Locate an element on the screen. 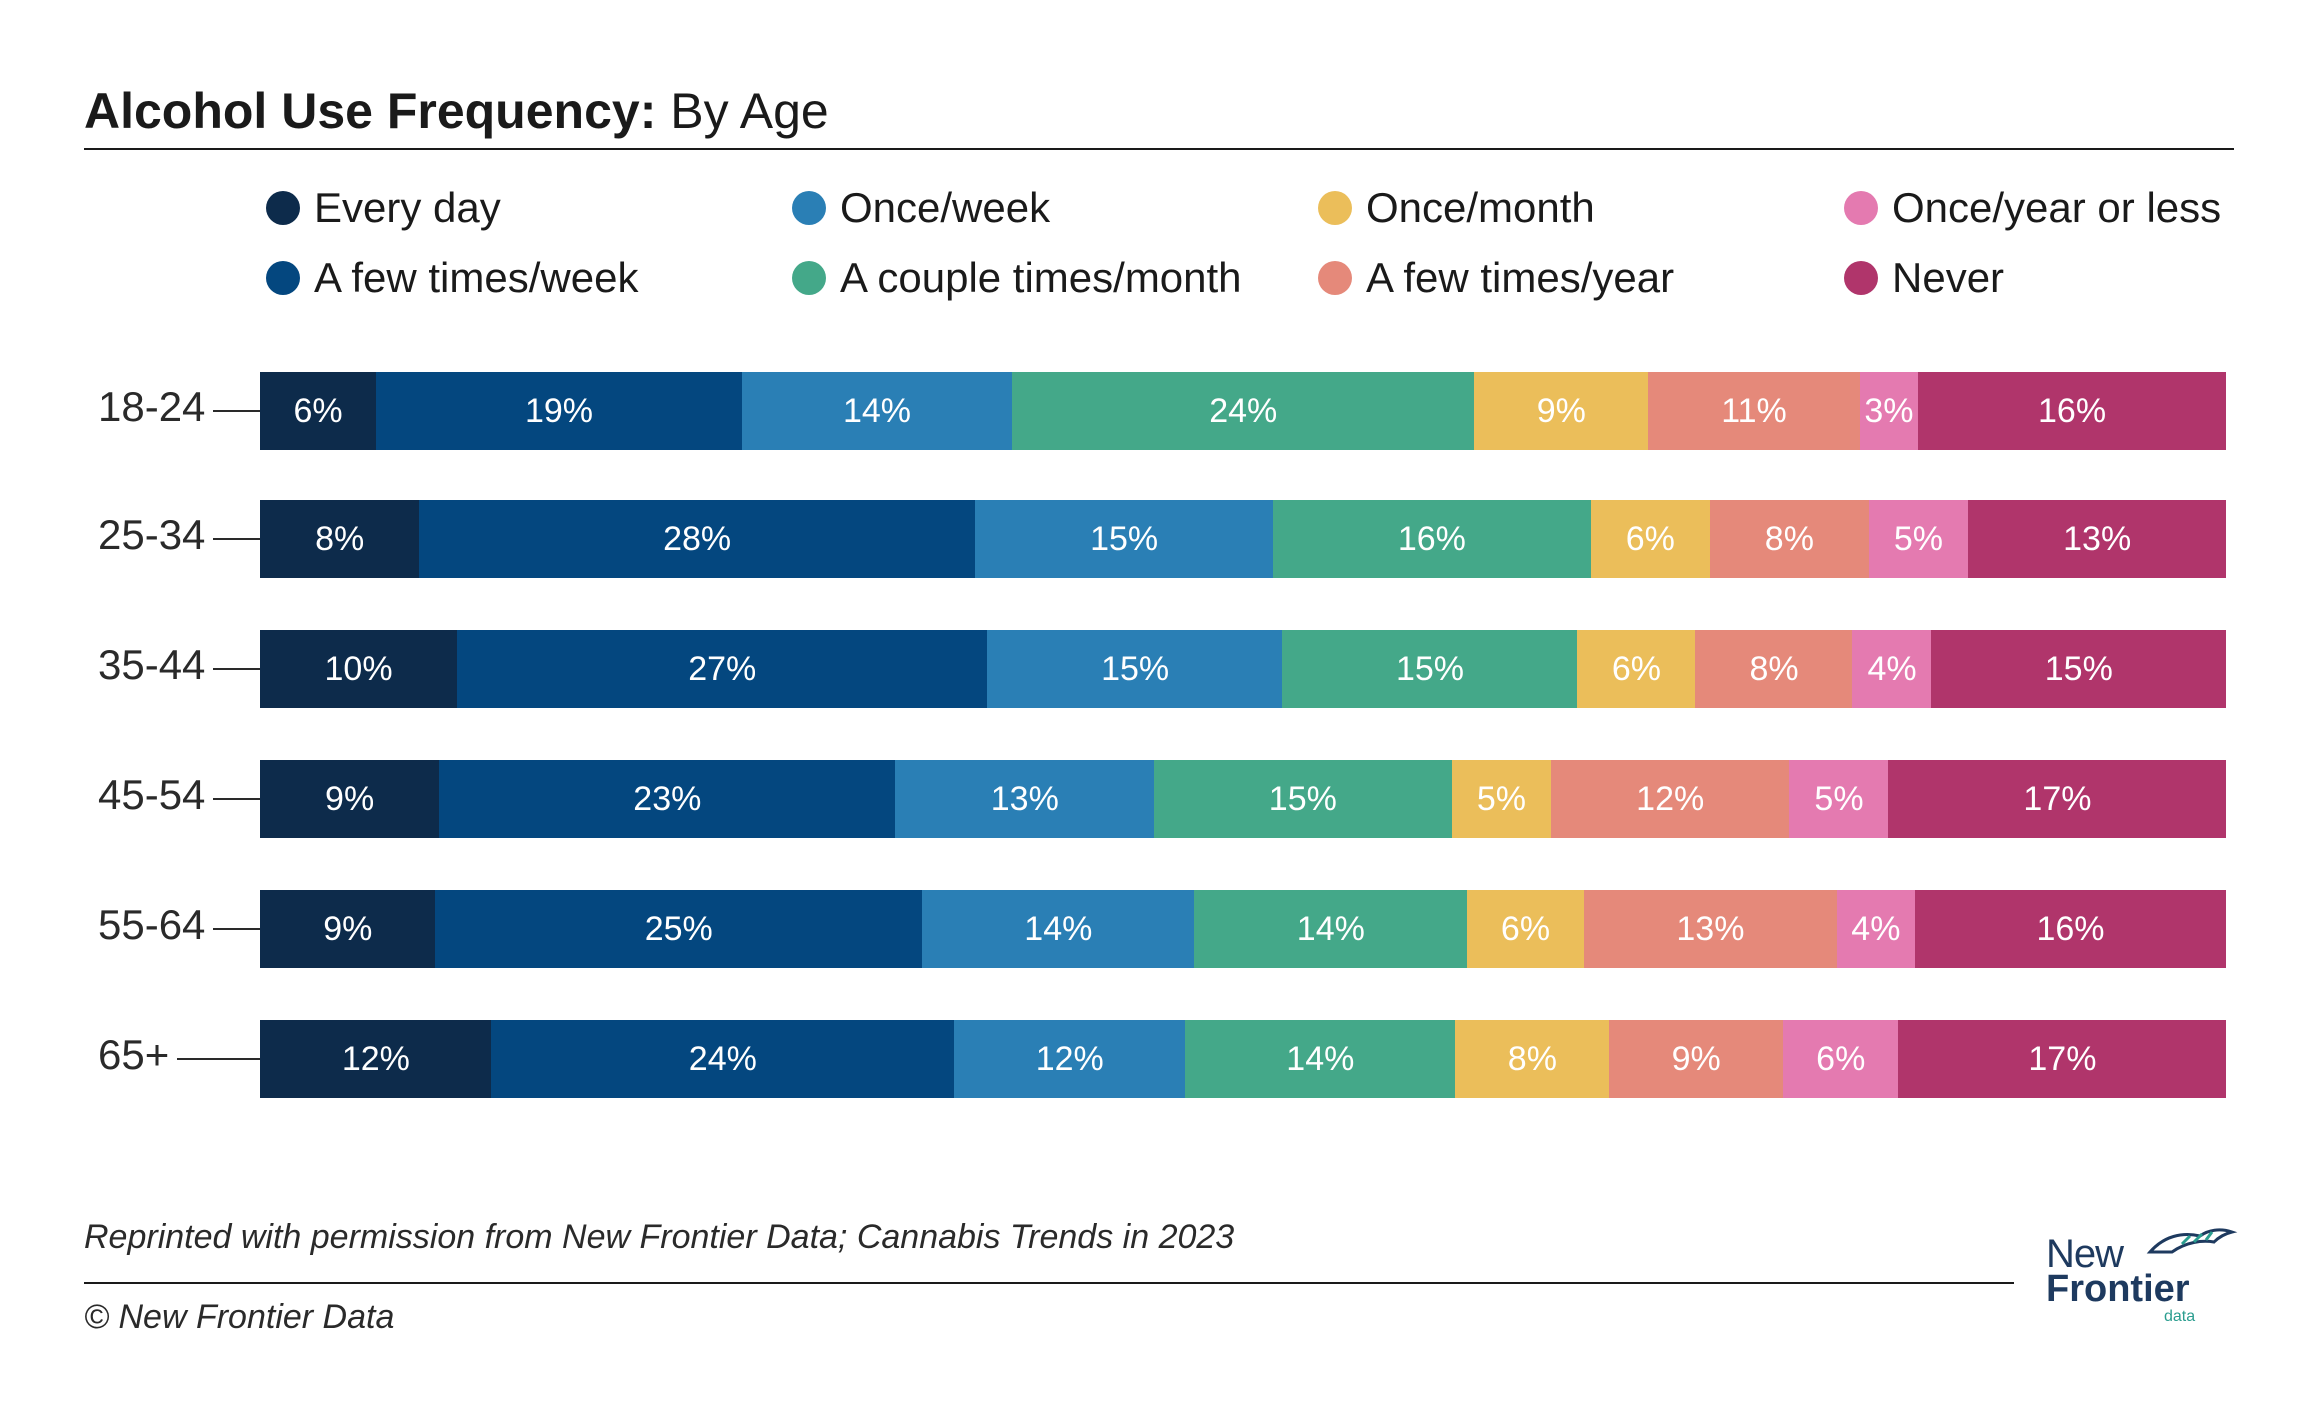 The height and width of the screenshot is (1407, 2300). data-label: 25% is located at coordinates (678, 928).